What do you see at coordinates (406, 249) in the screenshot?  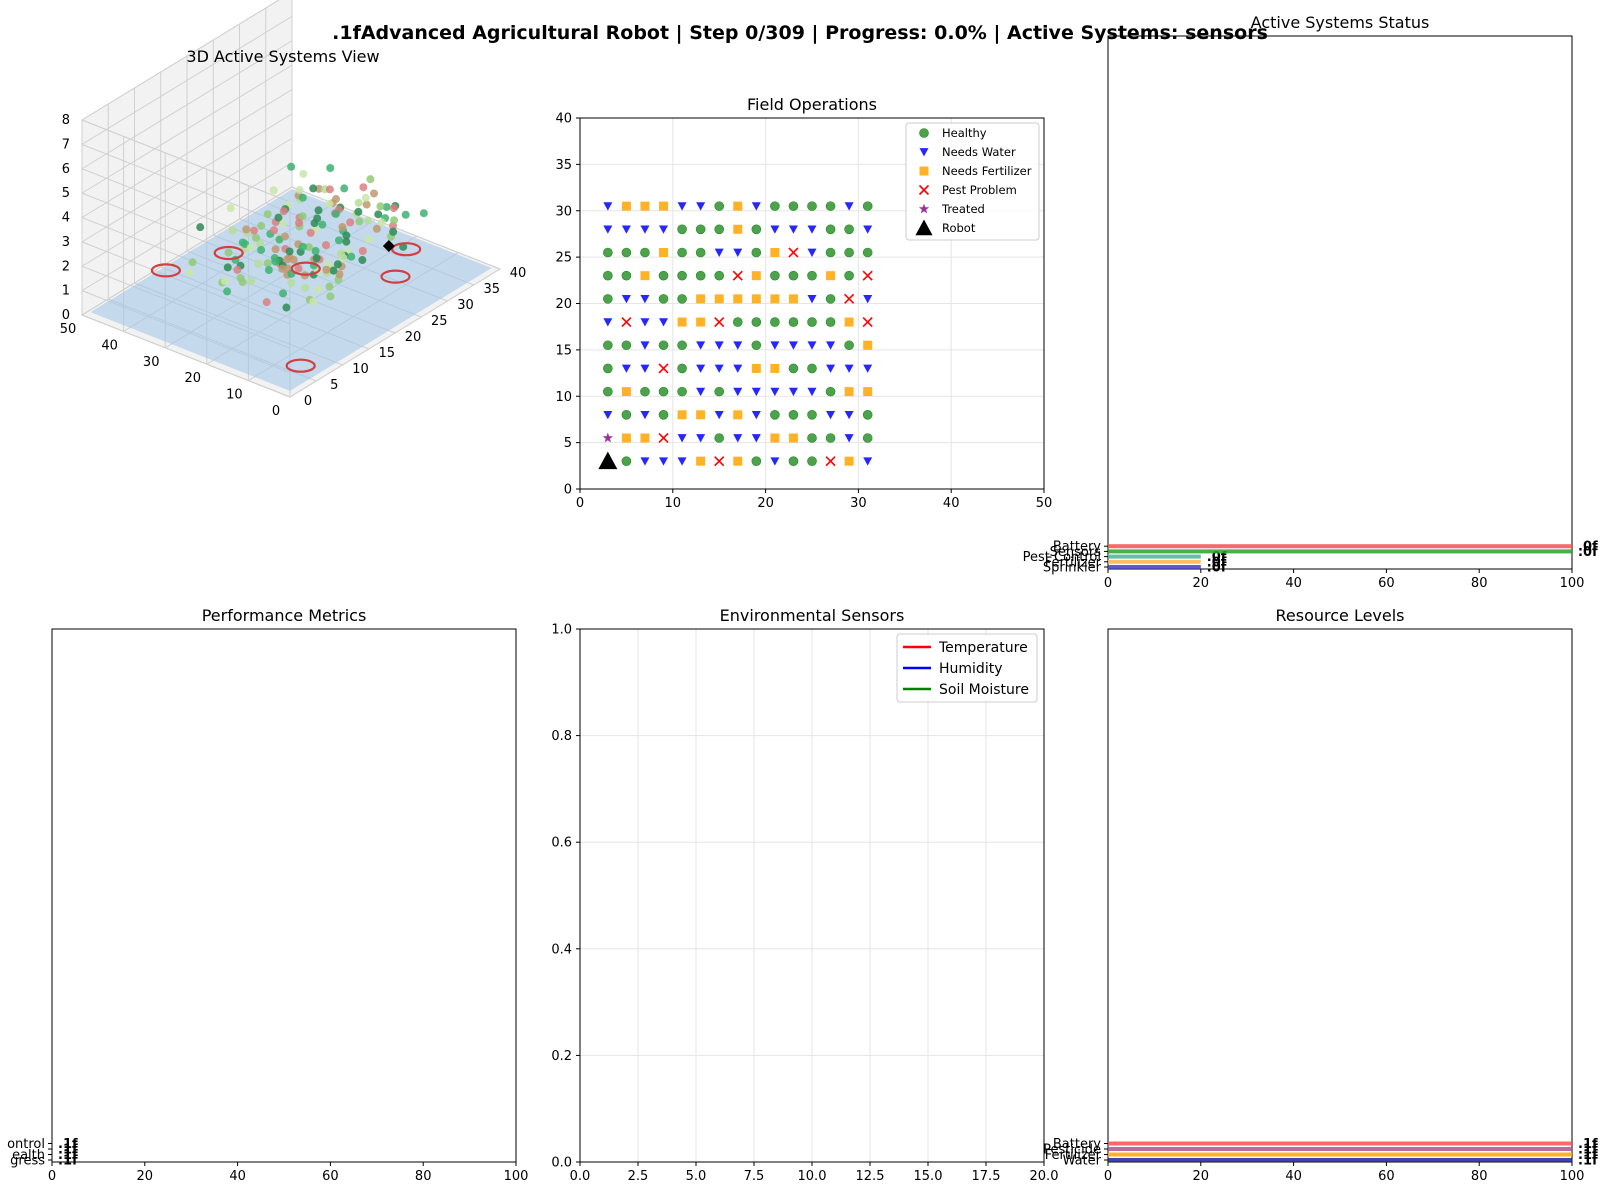 I see `pest-ring-3d` at bounding box center [406, 249].